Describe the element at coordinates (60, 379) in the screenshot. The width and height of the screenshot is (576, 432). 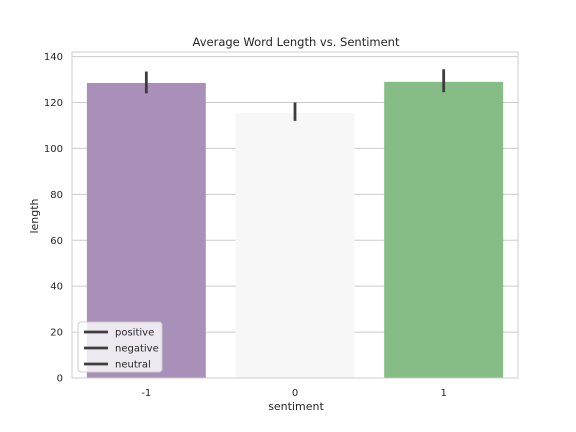
I see `y-tick-label: 0` at that location.